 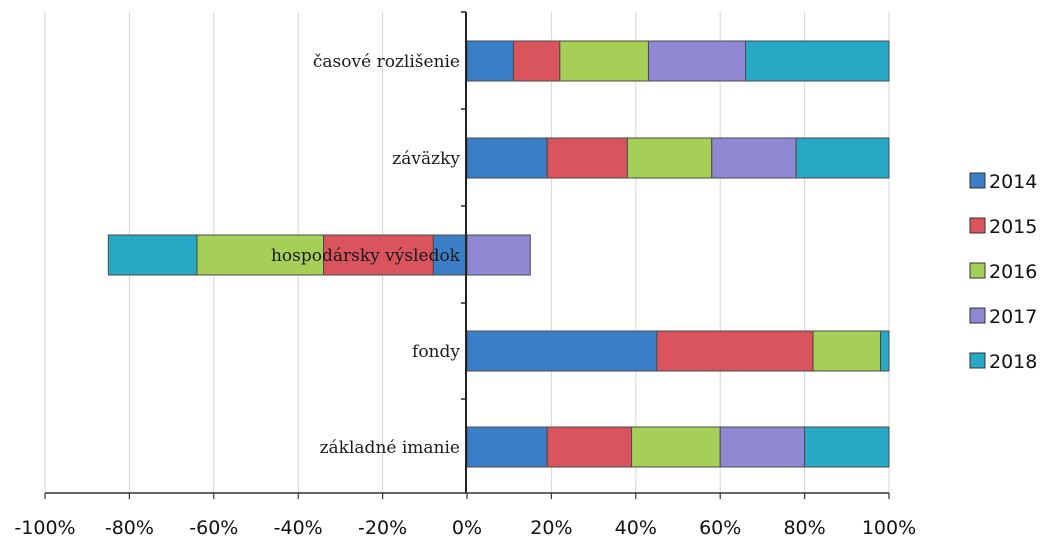 What do you see at coordinates (1013, 272) in the screenshot?
I see `legend-label: 2016` at bounding box center [1013, 272].